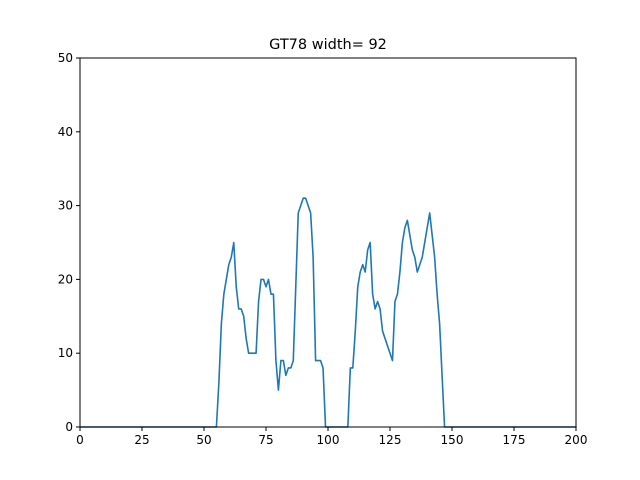 The image size is (640, 480). I want to click on y-tick-label: 0, so click(69, 427).